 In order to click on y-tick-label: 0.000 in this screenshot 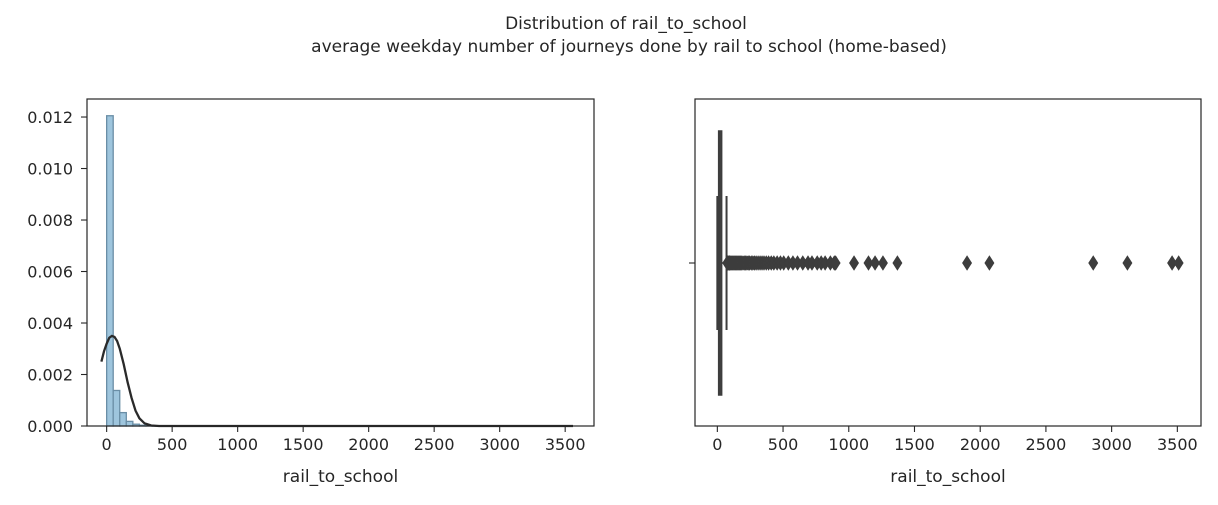, I will do `click(50, 426)`.